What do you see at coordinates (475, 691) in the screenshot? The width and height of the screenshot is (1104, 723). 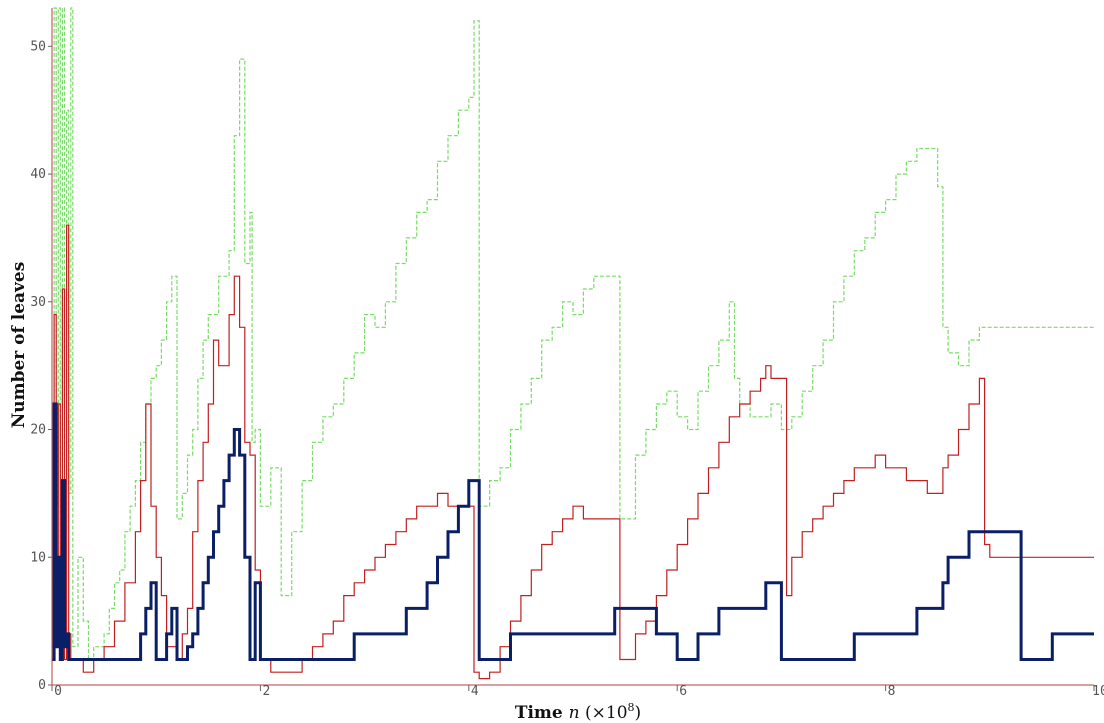 I see `x-tick-label: 4` at bounding box center [475, 691].